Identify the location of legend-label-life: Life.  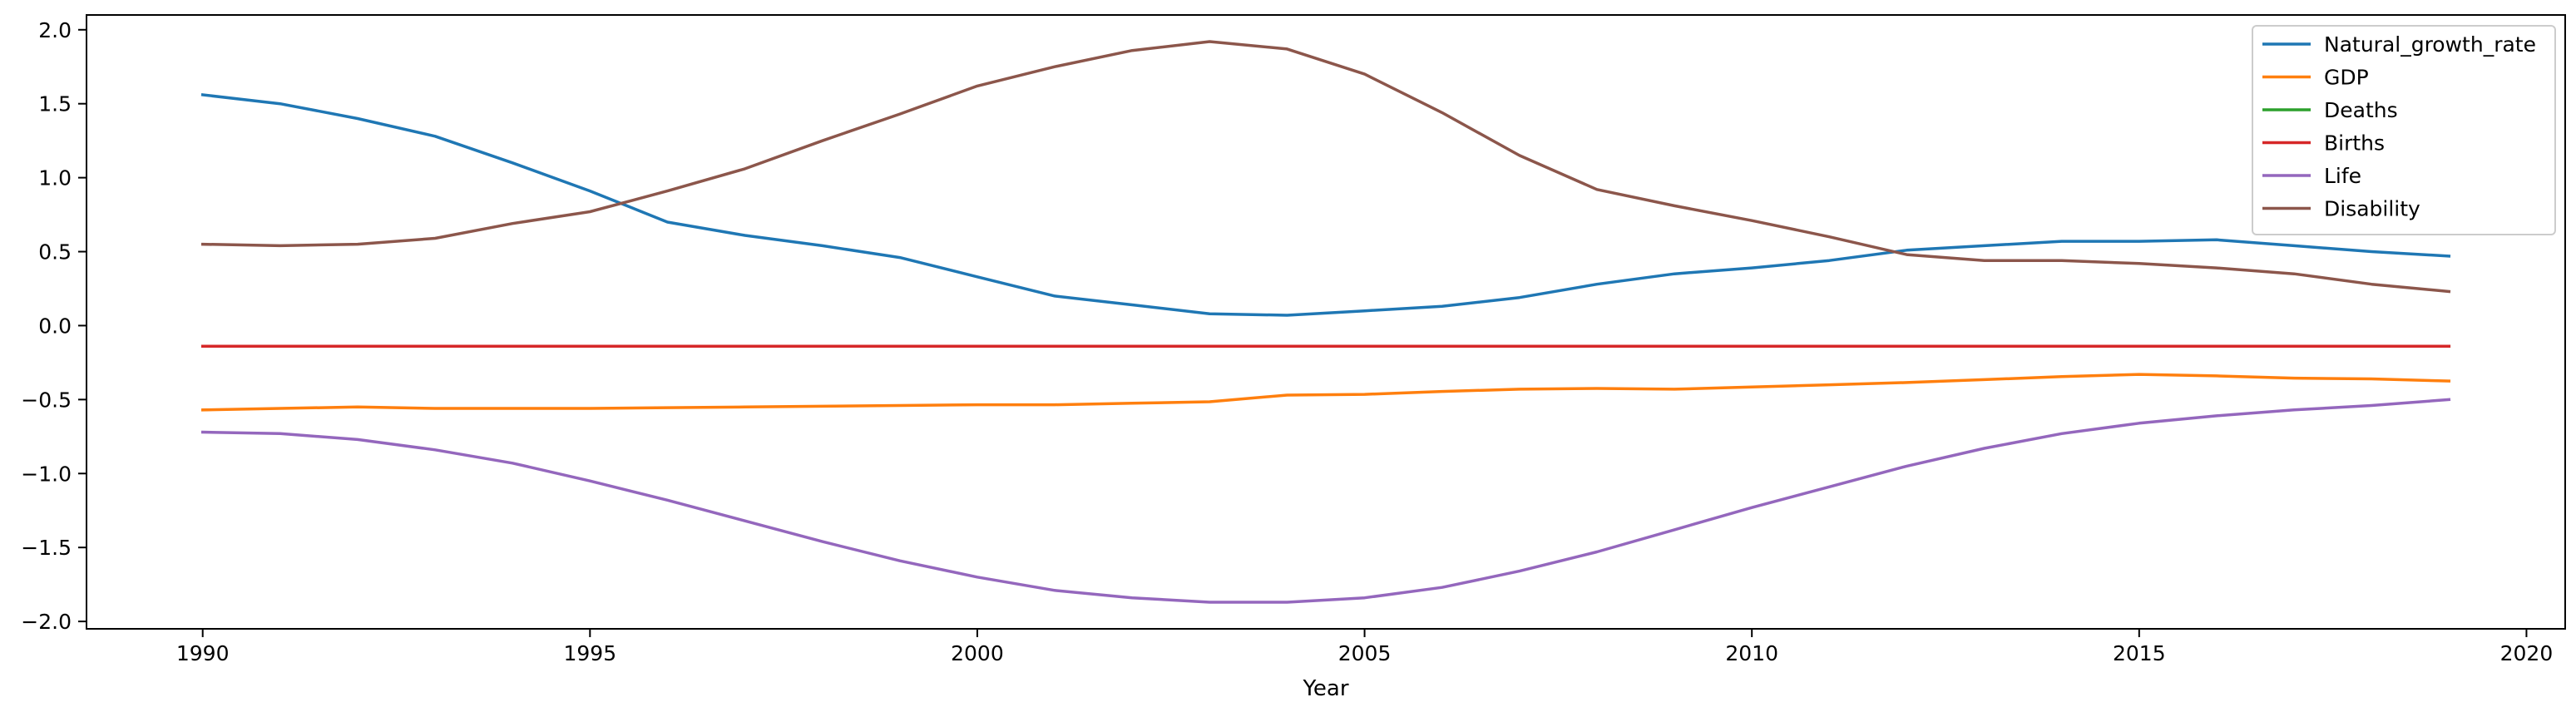
(2342, 176).